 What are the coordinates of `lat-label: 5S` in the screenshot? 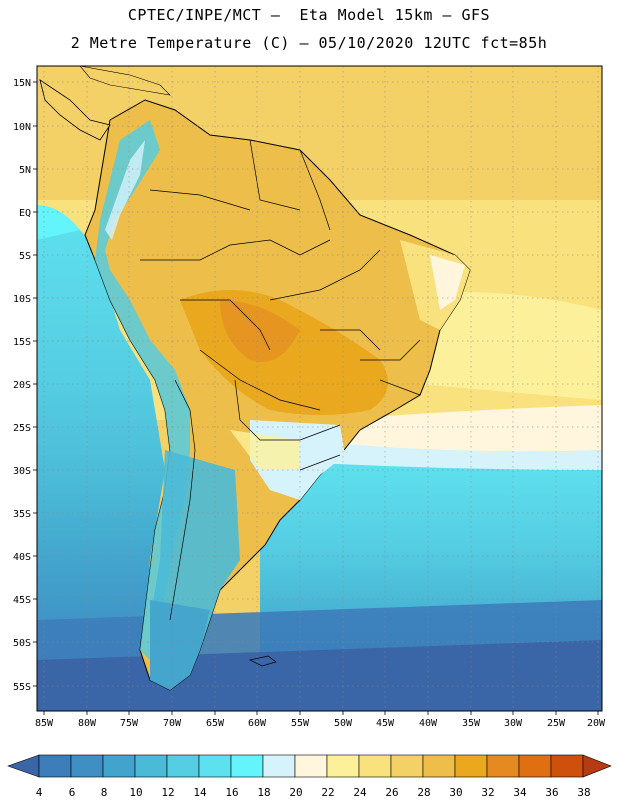 It's located at (25, 256).